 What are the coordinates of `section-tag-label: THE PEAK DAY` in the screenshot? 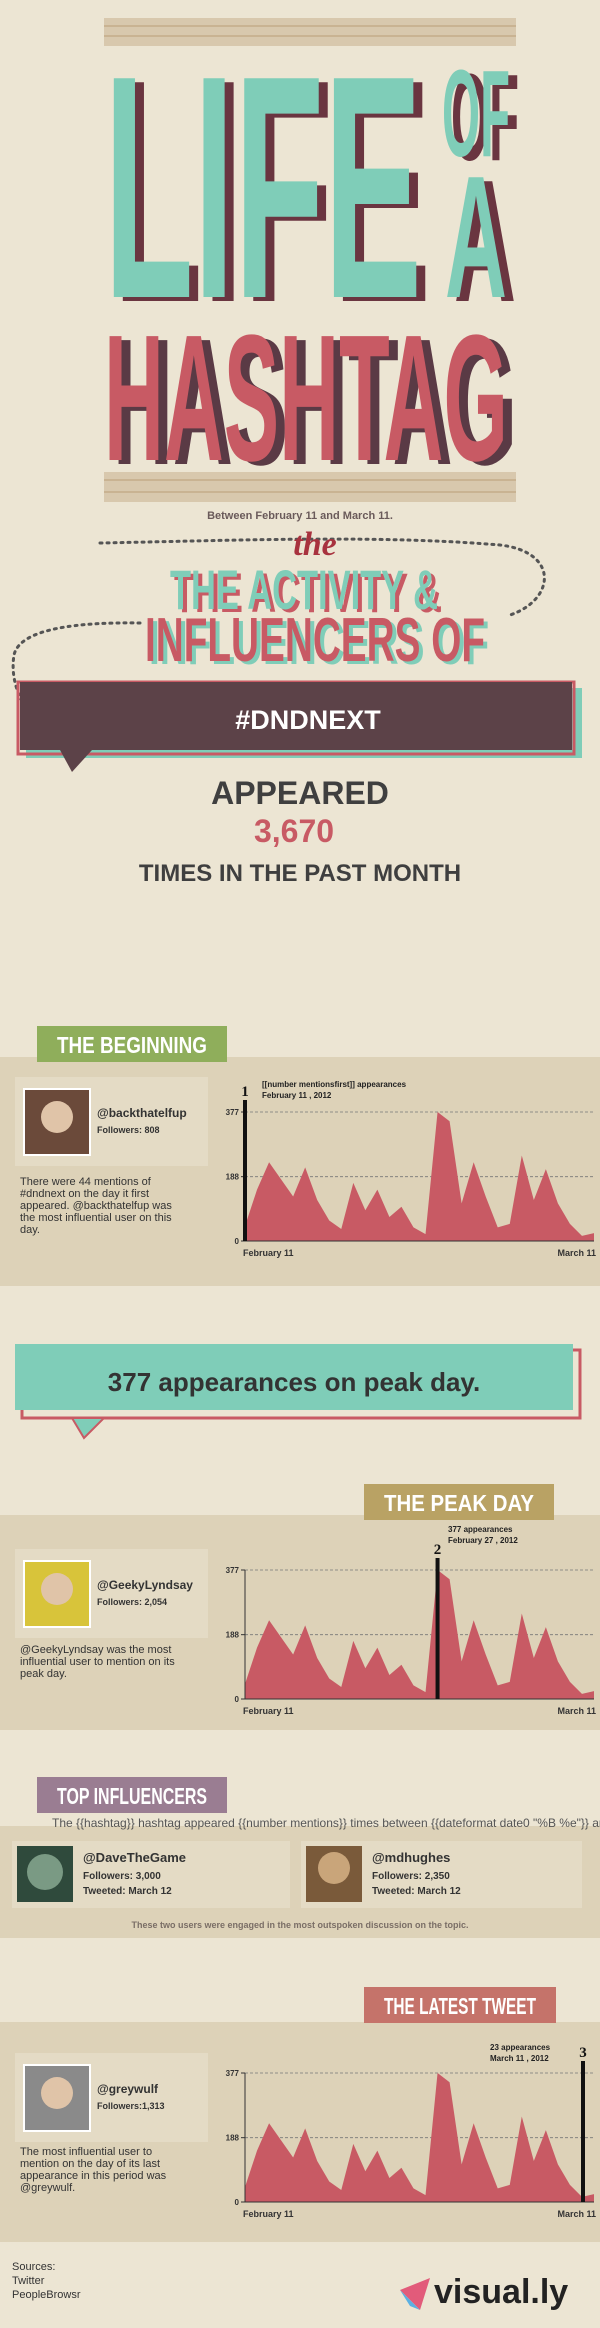 It's located at (459, 1503).